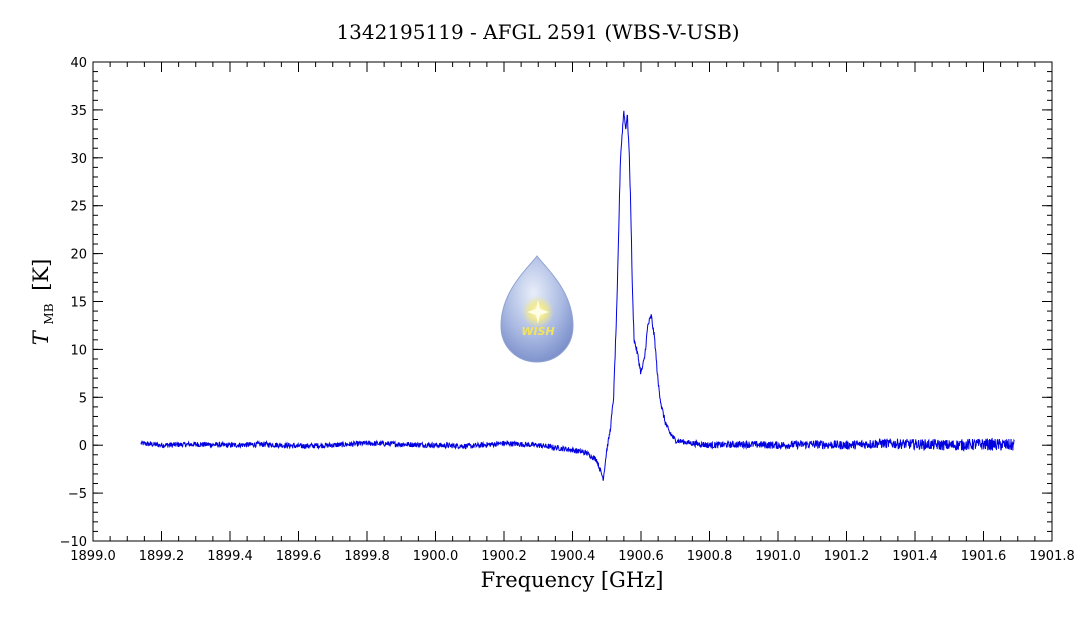 This screenshot has height=618, width=1076. I want to click on x-tick-label: 1900.6, so click(641, 556).